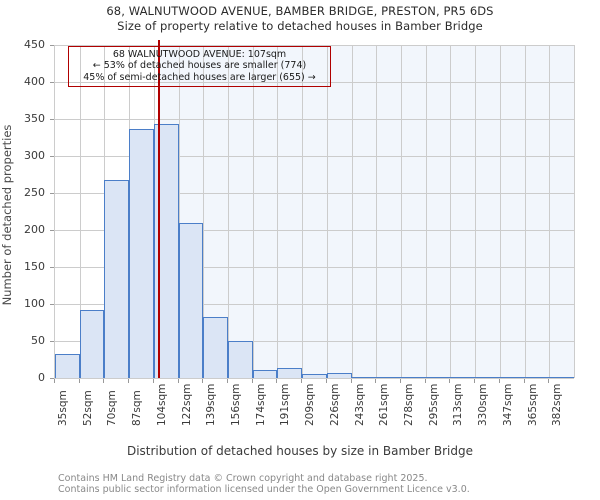 This screenshot has width=600, height=500. I want to click on x-tick-label: 209sqm, so click(310, 404).